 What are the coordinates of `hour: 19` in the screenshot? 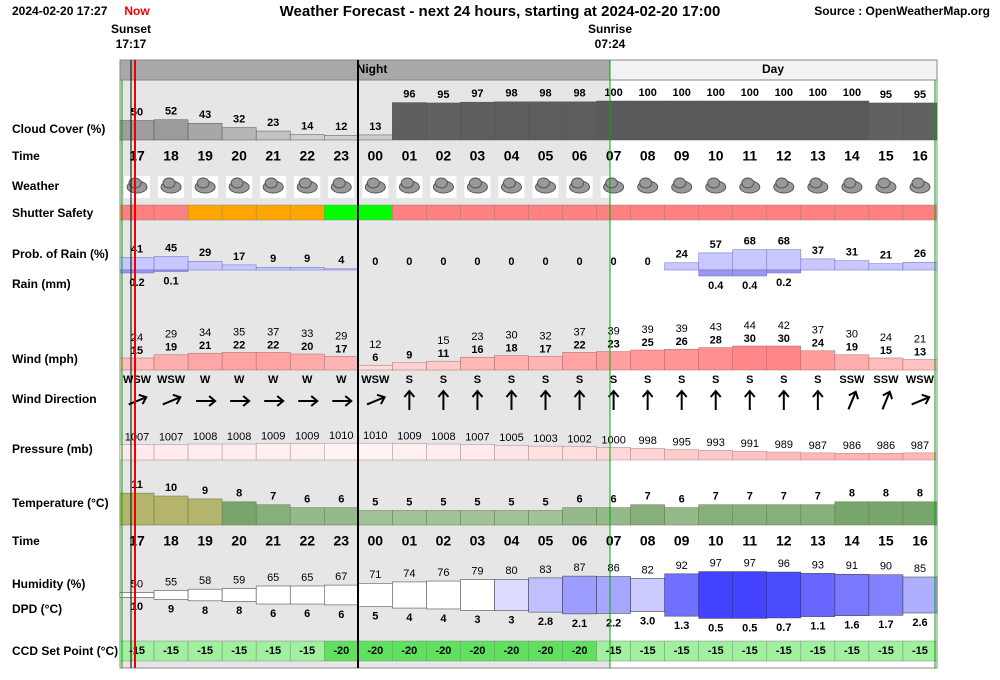 It's located at (205, 541).